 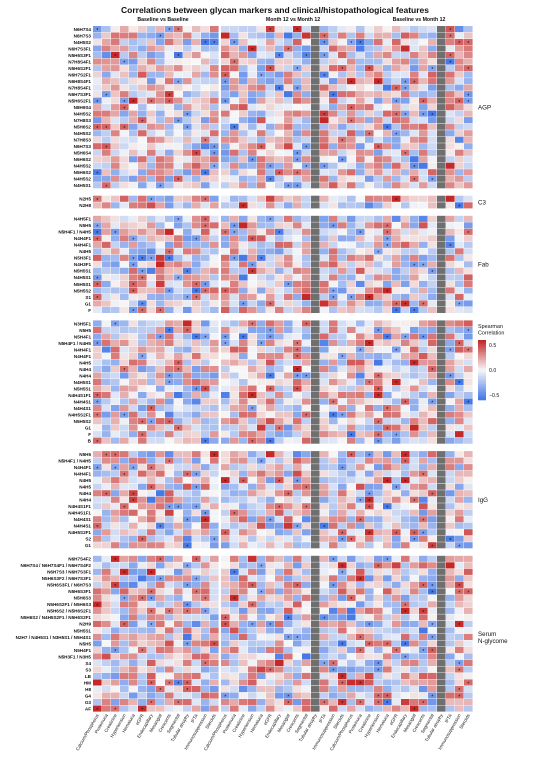 What do you see at coordinates (482, 353) in the screenshot?
I see `legend-gradient-step` at bounding box center [482, 353].